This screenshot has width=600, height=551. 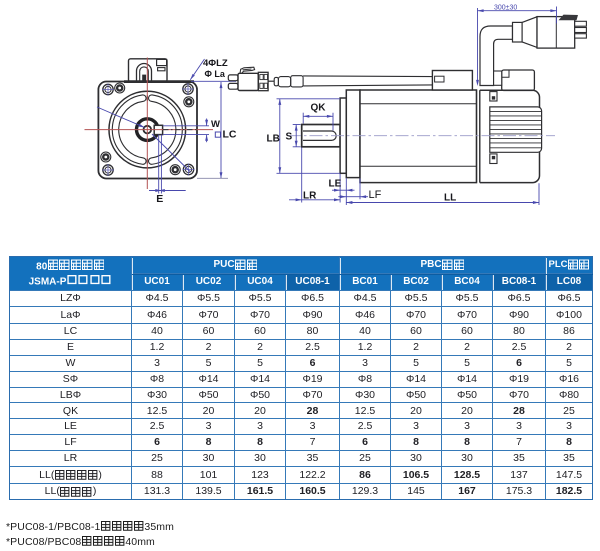 I want to click on svg-text: LR, so click(x=310, y=196).